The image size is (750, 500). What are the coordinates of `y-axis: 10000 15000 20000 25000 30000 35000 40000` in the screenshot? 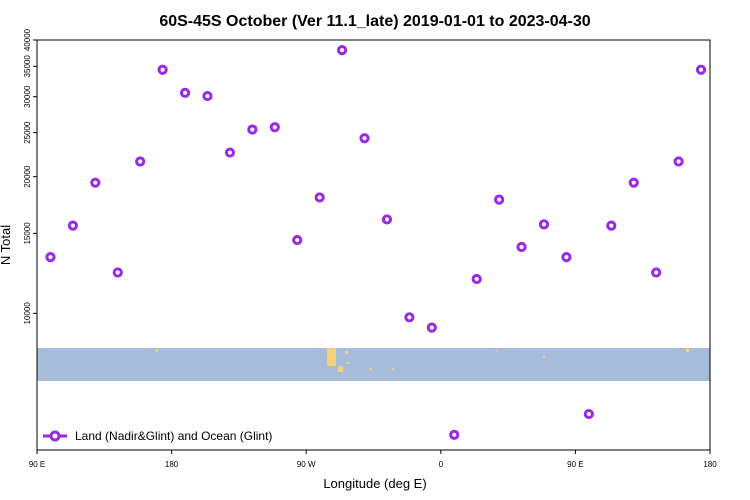 It's located at (30, 176).